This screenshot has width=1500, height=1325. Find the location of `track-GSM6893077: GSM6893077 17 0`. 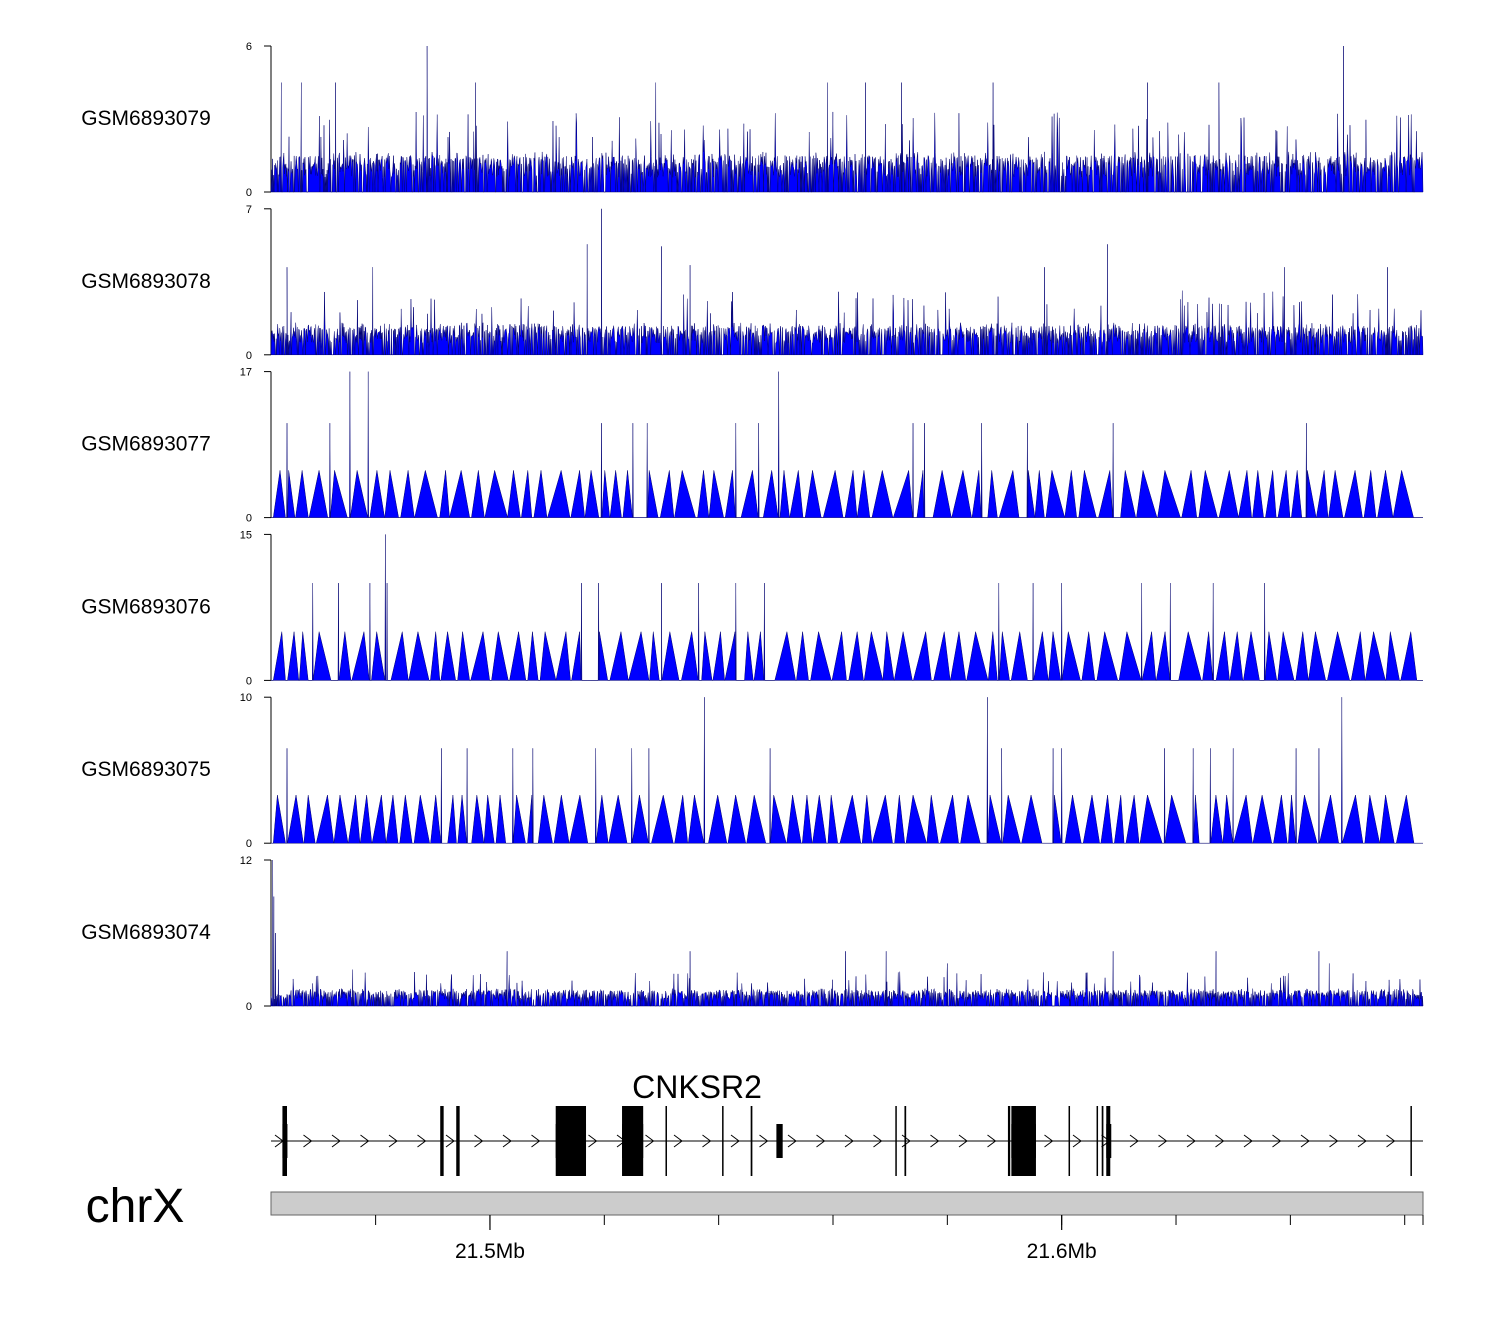

track-GSM6893077: GSM6893077 17 0 is located at coordinates (752, 446).